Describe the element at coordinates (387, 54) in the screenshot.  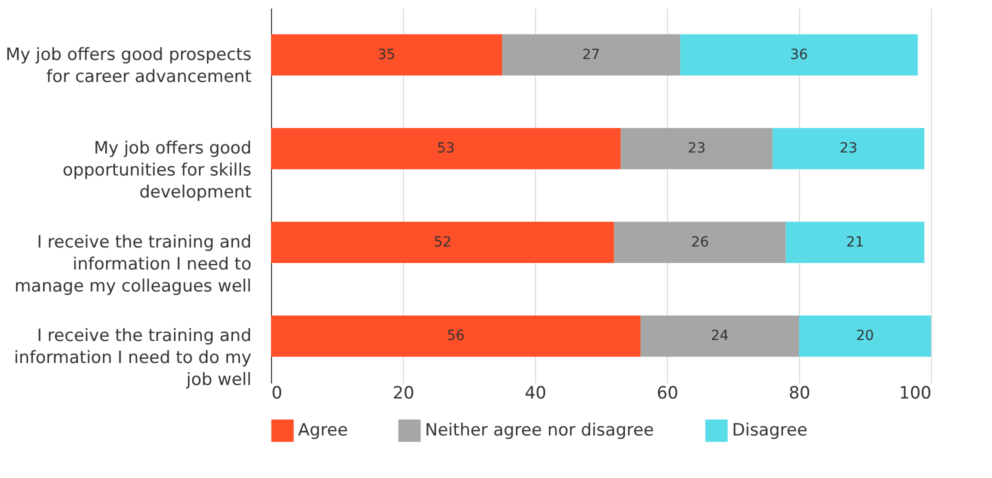
I see `data-label: 35` at that location.